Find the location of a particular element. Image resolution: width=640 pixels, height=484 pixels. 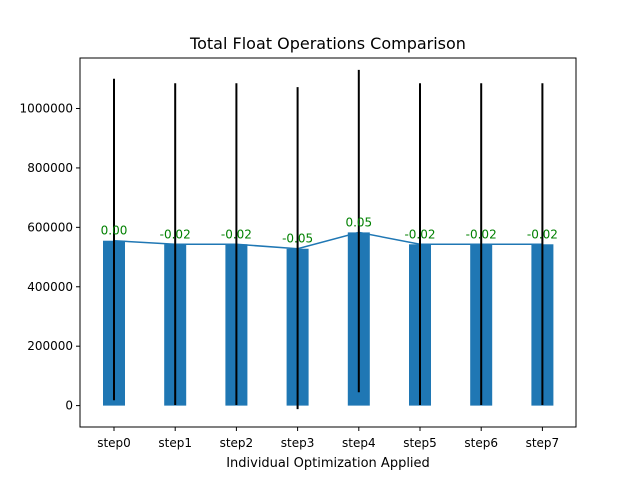

y-tick-label: 600000 is located at coordinates (50, 227).